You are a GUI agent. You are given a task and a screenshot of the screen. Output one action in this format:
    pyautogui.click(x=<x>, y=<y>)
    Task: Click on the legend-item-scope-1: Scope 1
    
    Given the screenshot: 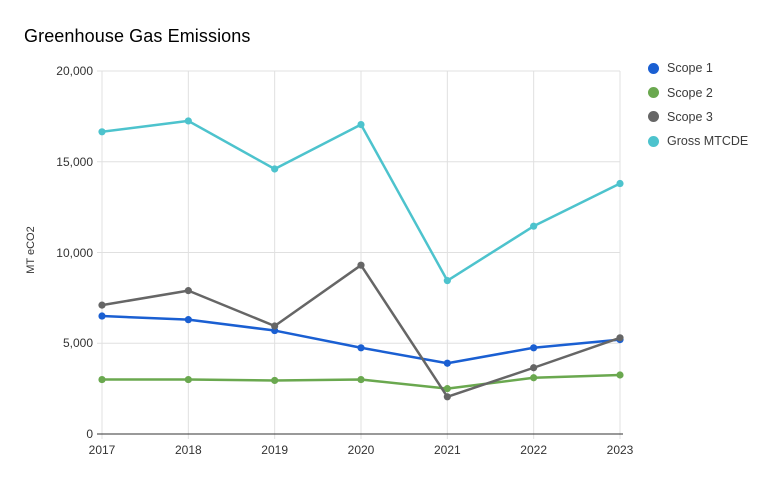 What is the action you would take?
    pyautogui.click(x=698, y=68)
    